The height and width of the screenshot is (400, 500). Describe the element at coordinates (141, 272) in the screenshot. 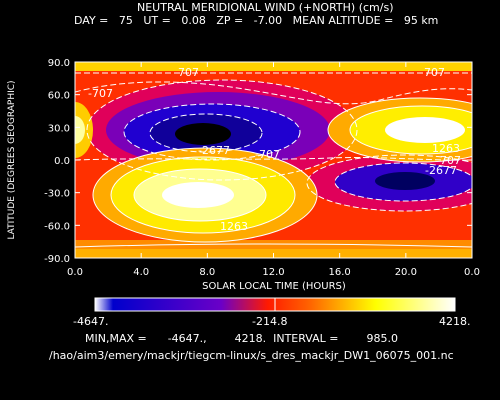

I see `x-tick-label: 4.0` at that location.